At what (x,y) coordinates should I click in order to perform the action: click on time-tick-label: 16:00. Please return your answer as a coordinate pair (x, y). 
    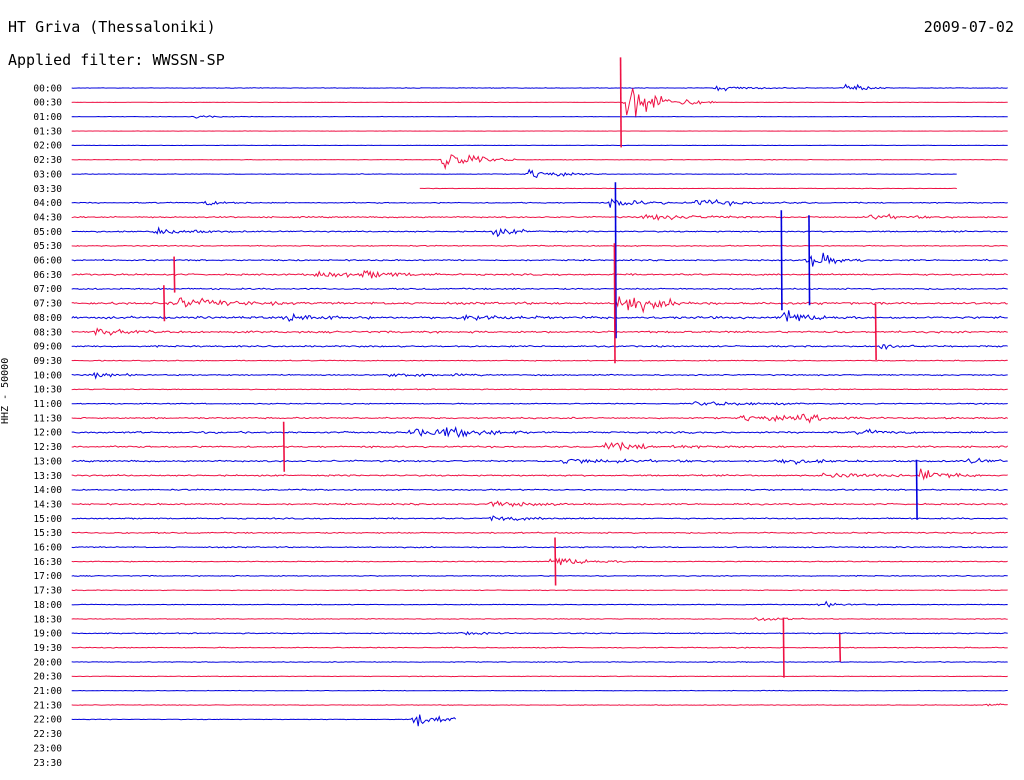
    Looking at the image, I should click on (47, 548).